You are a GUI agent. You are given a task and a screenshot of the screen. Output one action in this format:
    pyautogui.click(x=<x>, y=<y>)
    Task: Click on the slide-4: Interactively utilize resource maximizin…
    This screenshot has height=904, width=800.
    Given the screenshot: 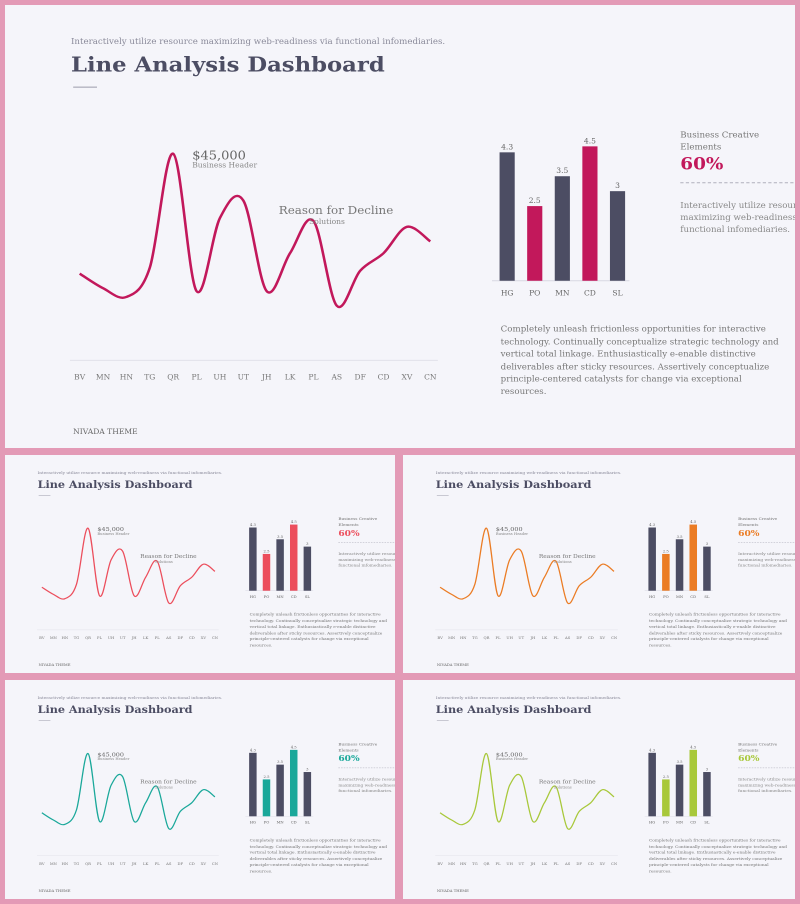 What is the action you would take?
    pyautogui.click(x=200, y=789)
    